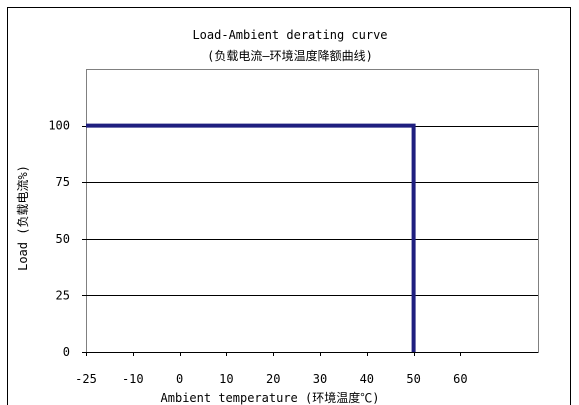 This screenshot has width=579, height=405. What do you see at coordinates (460, 379) in the screenshot?
I see `x-tick-label-8: 60` at bounding box center [460, 379].